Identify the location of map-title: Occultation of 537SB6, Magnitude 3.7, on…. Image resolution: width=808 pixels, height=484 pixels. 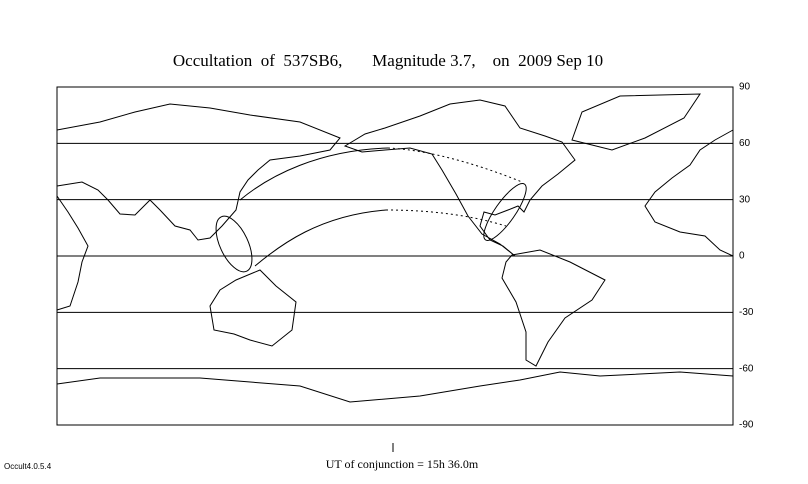
(388, 60).